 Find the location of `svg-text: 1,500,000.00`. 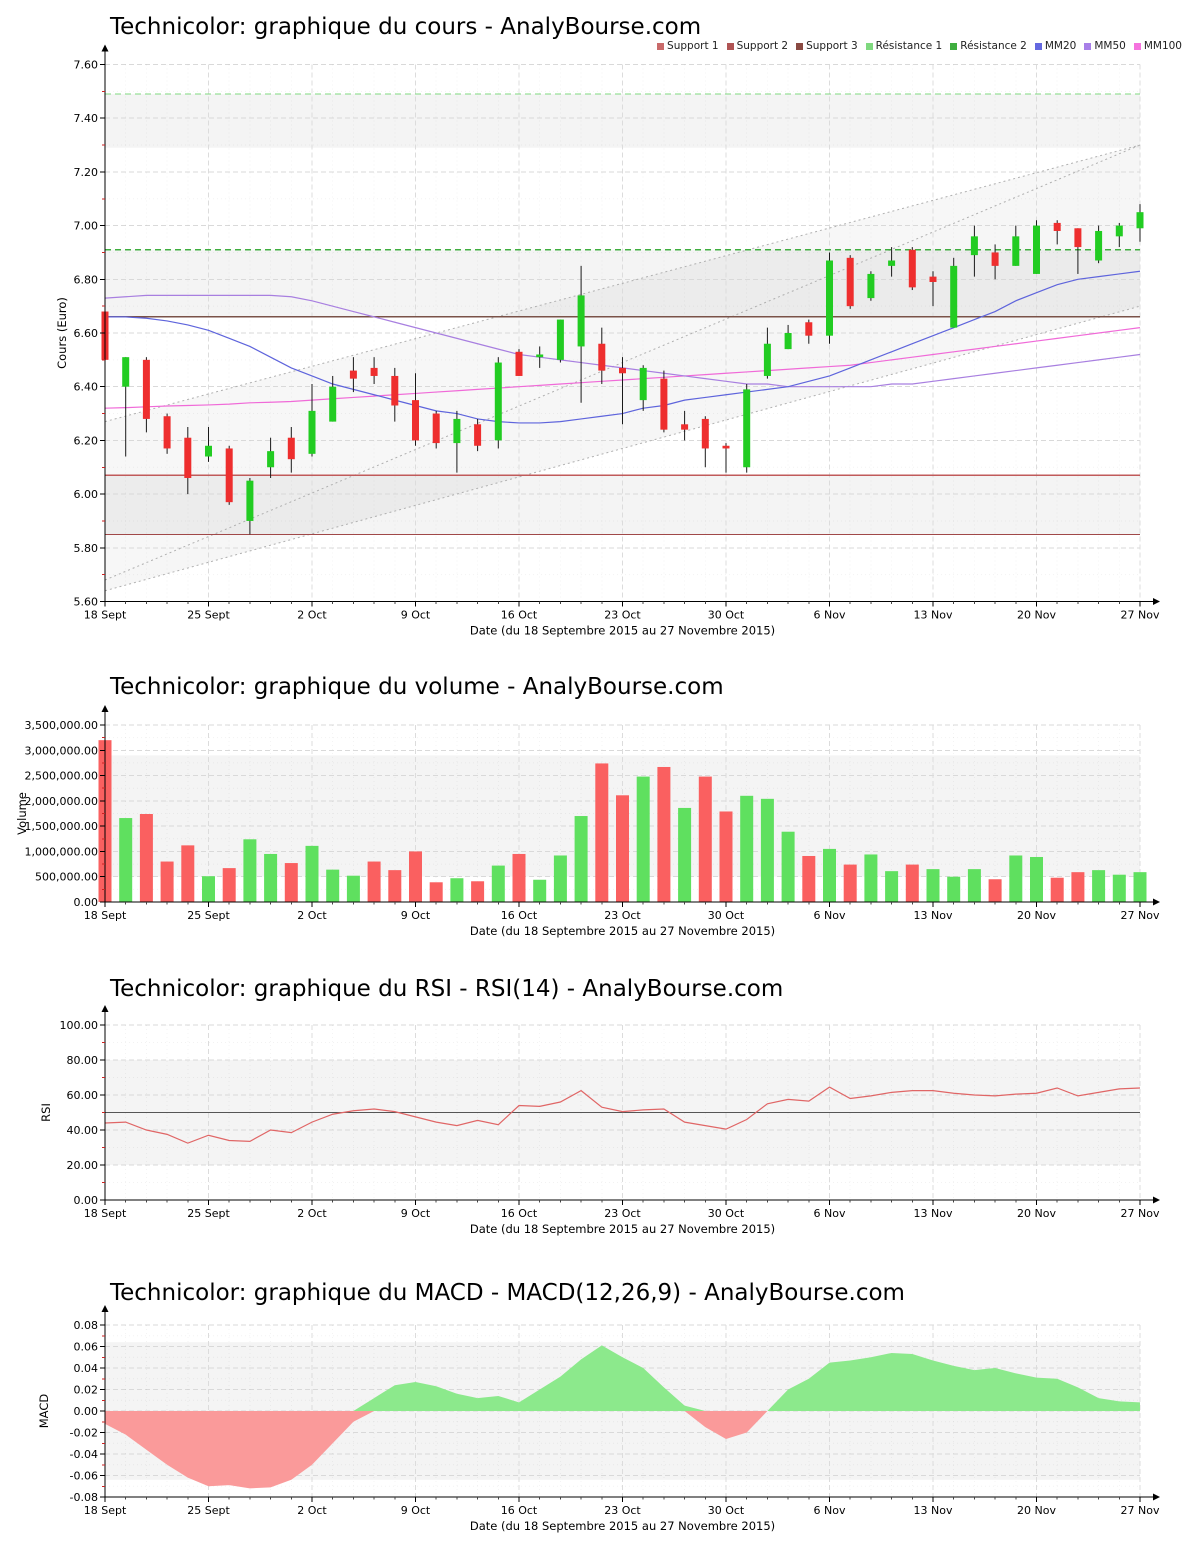

svg-text: 1,500,000.00 is located at coordinates (61, 826).